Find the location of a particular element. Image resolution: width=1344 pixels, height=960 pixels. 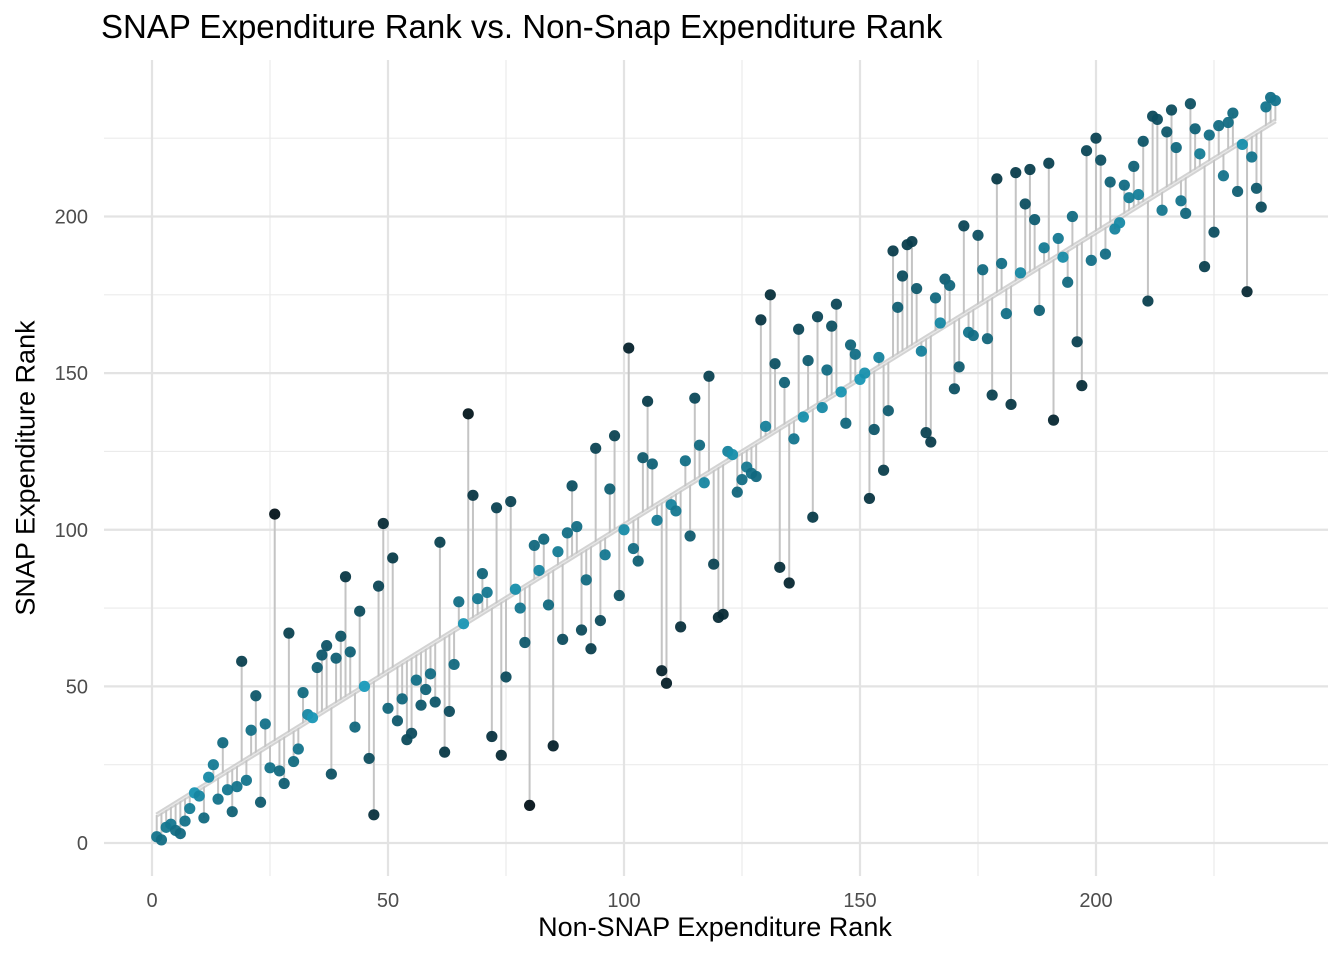

y-tick-label: 100 is located at coordinates (71, 531).